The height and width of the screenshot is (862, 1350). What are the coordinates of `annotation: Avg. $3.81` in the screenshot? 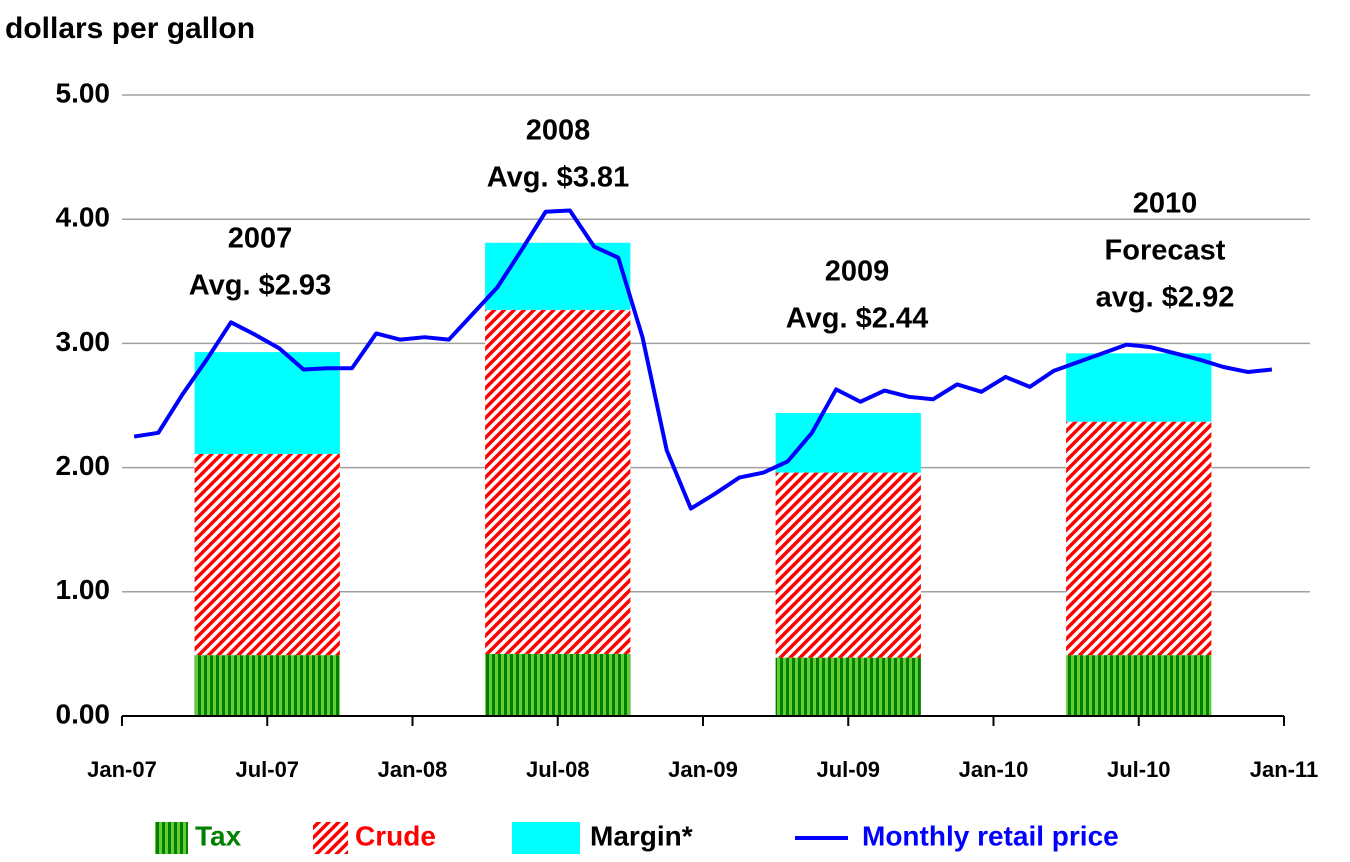 It's located at (558, 178).